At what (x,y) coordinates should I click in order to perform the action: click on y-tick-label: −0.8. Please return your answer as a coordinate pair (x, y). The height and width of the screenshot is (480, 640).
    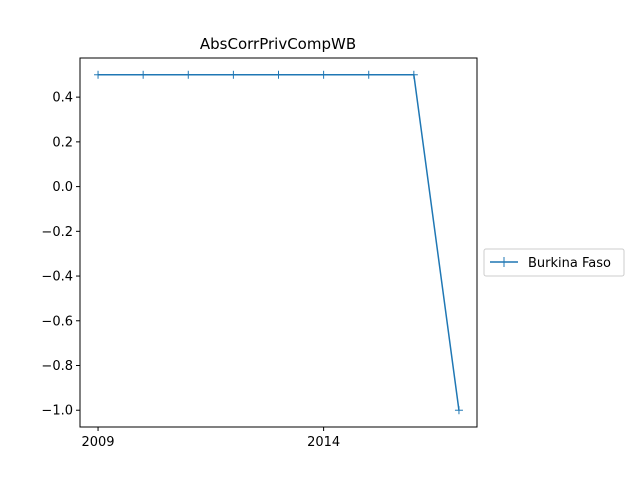
    Looking at the image, I should click on (57, 366).